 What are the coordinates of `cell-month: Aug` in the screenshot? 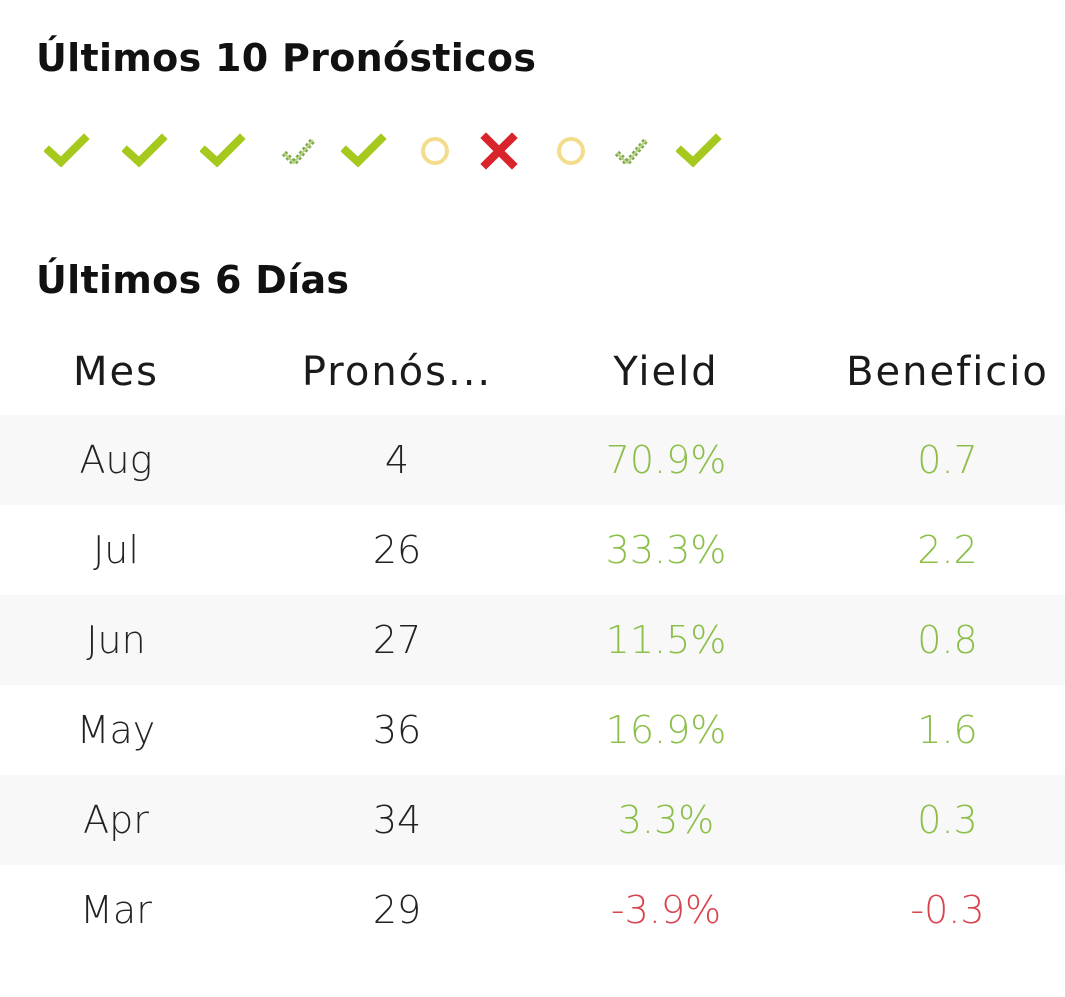 It's located at (116, 460).